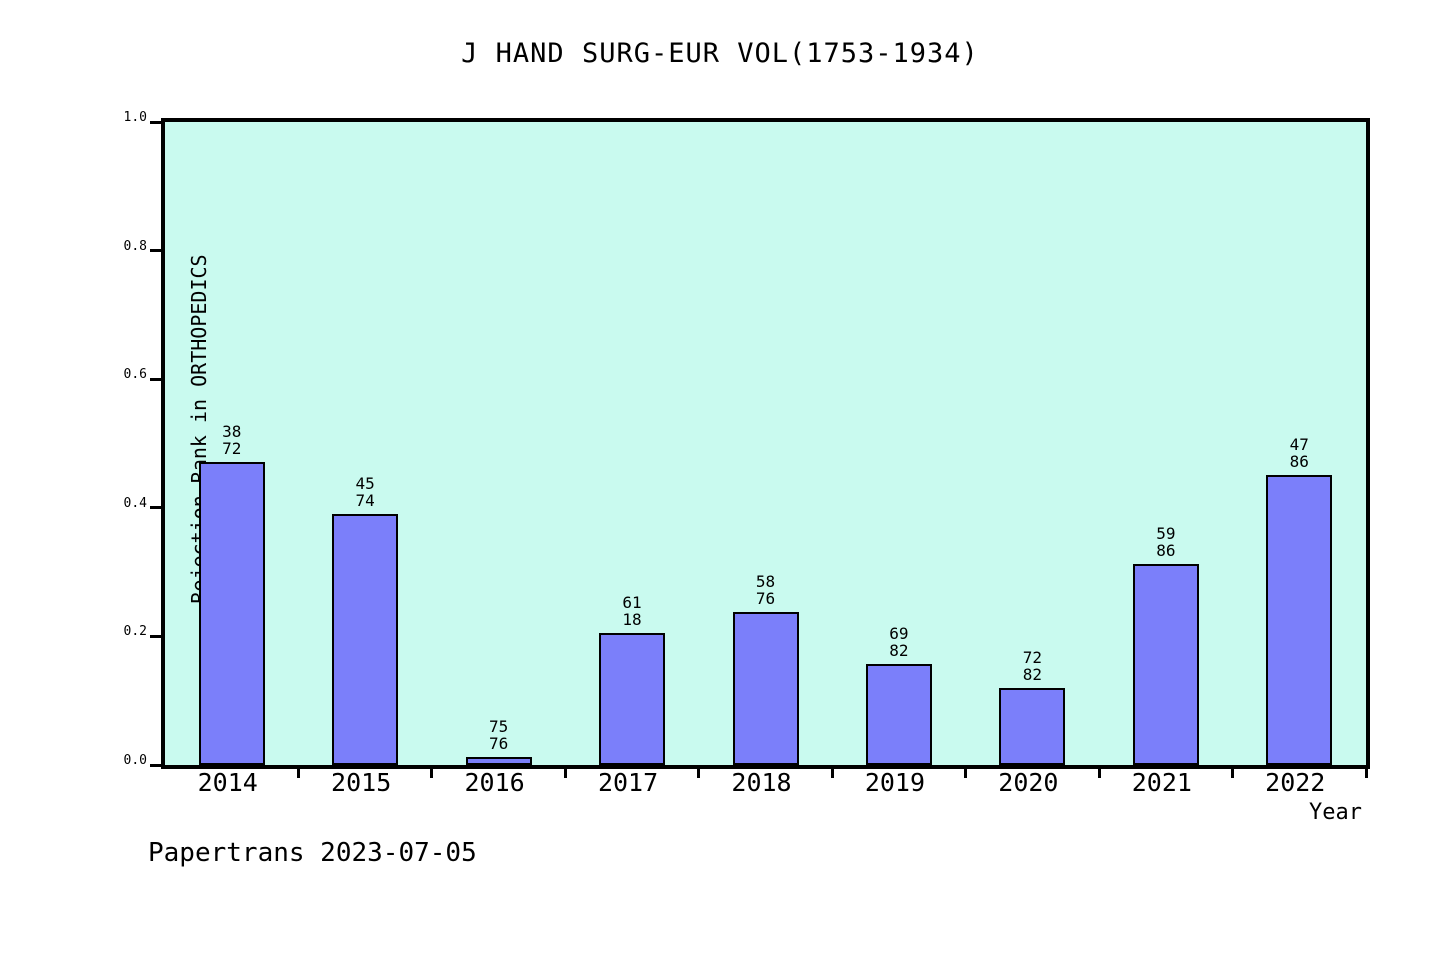 Image resolution: width=1440 pixels, height=960 pixels. Describe the element at coordinates (1335, 812) in the screenshot. I see `x-axis-label: Year` at that location.